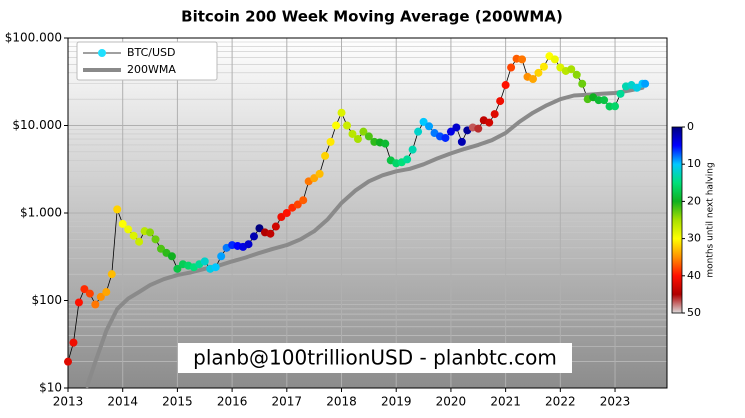 This screenshot has height=418, width=745. What do you see at coordinates (615, 402) in the screenshot?
I see `x-tick-label: 2023` at bounding box center [615, 402].